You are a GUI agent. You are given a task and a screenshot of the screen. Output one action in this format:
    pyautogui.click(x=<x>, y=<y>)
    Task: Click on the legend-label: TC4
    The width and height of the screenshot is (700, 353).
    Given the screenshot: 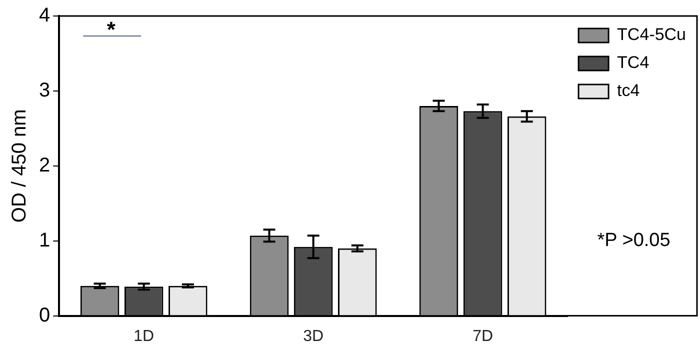 What is the action you would take?
    pyautogui.click(x=633, y=62)
    